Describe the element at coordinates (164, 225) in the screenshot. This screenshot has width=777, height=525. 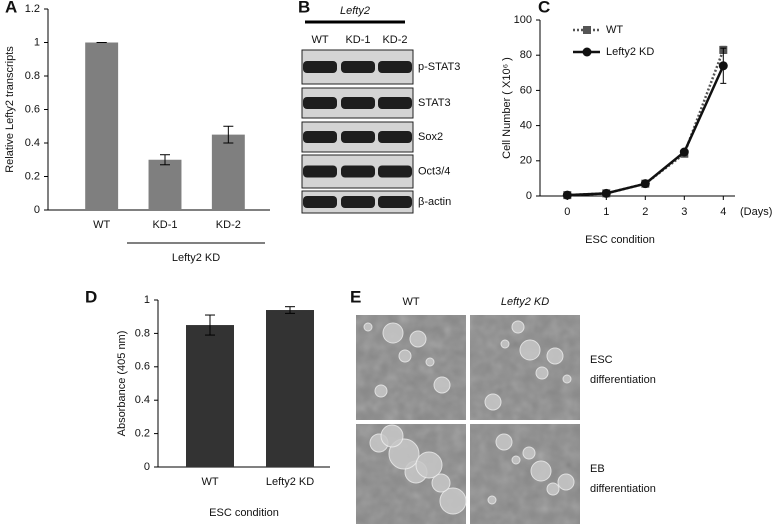
I see `x-tick-label: KD-1` at that location.